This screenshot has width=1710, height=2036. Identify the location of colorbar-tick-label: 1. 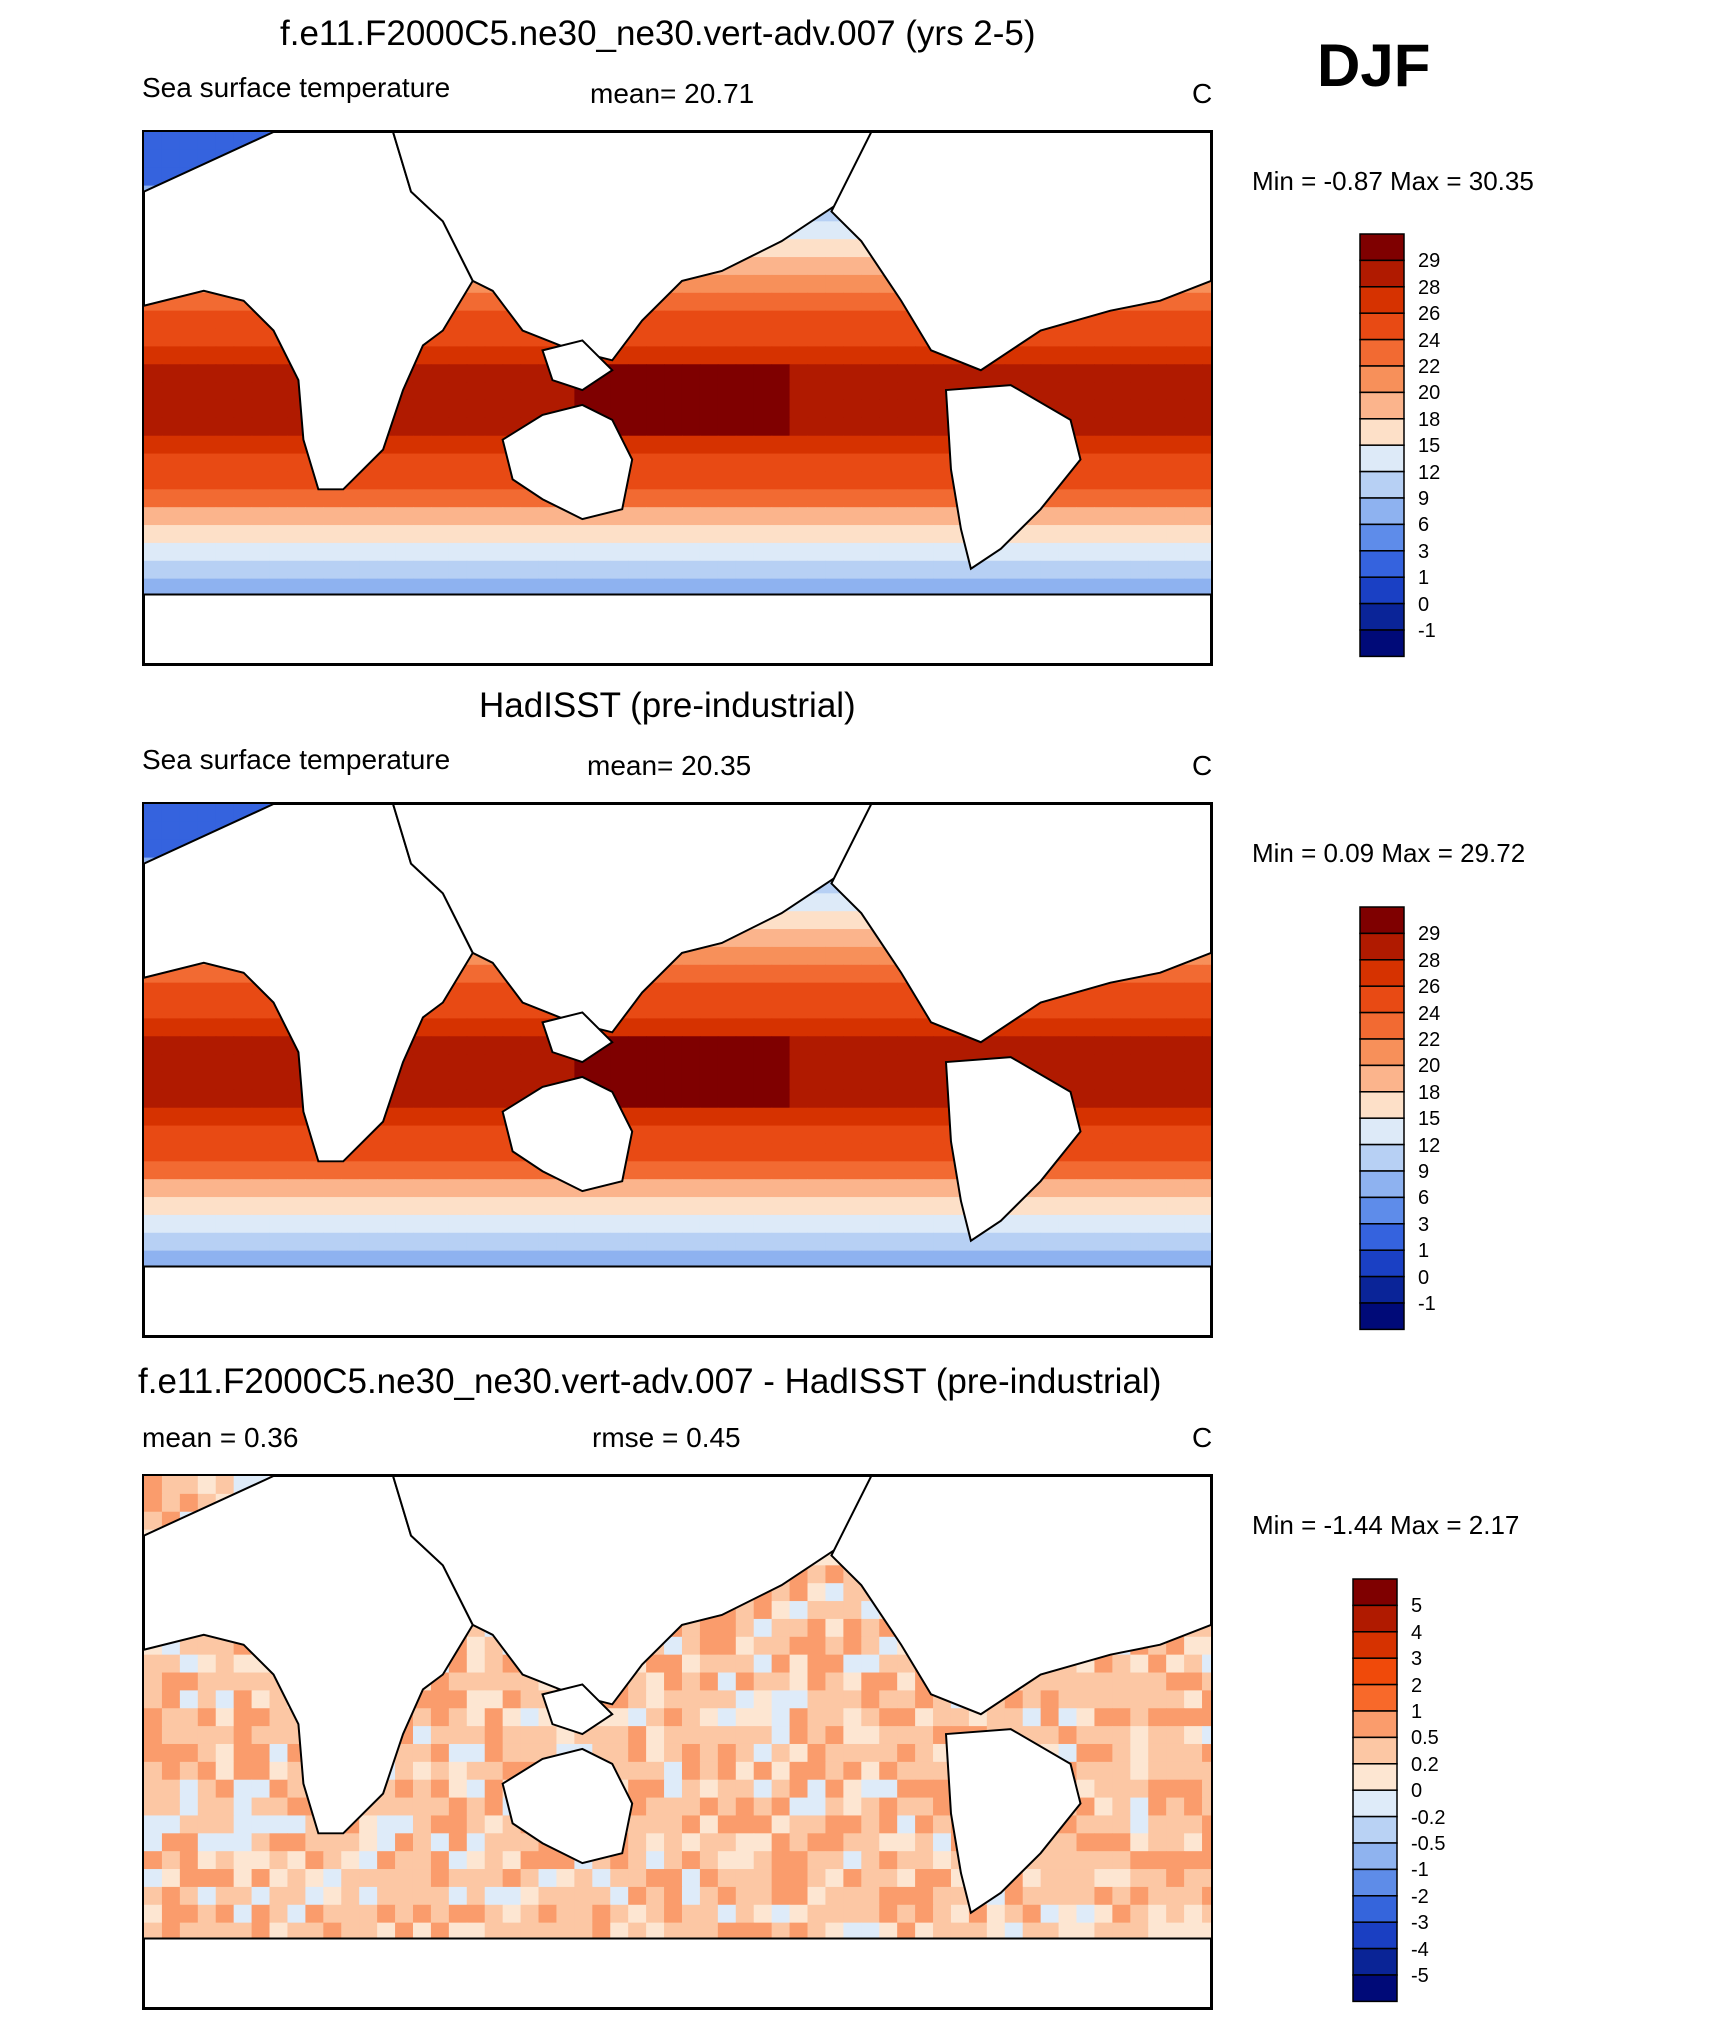
(1424, 1251).